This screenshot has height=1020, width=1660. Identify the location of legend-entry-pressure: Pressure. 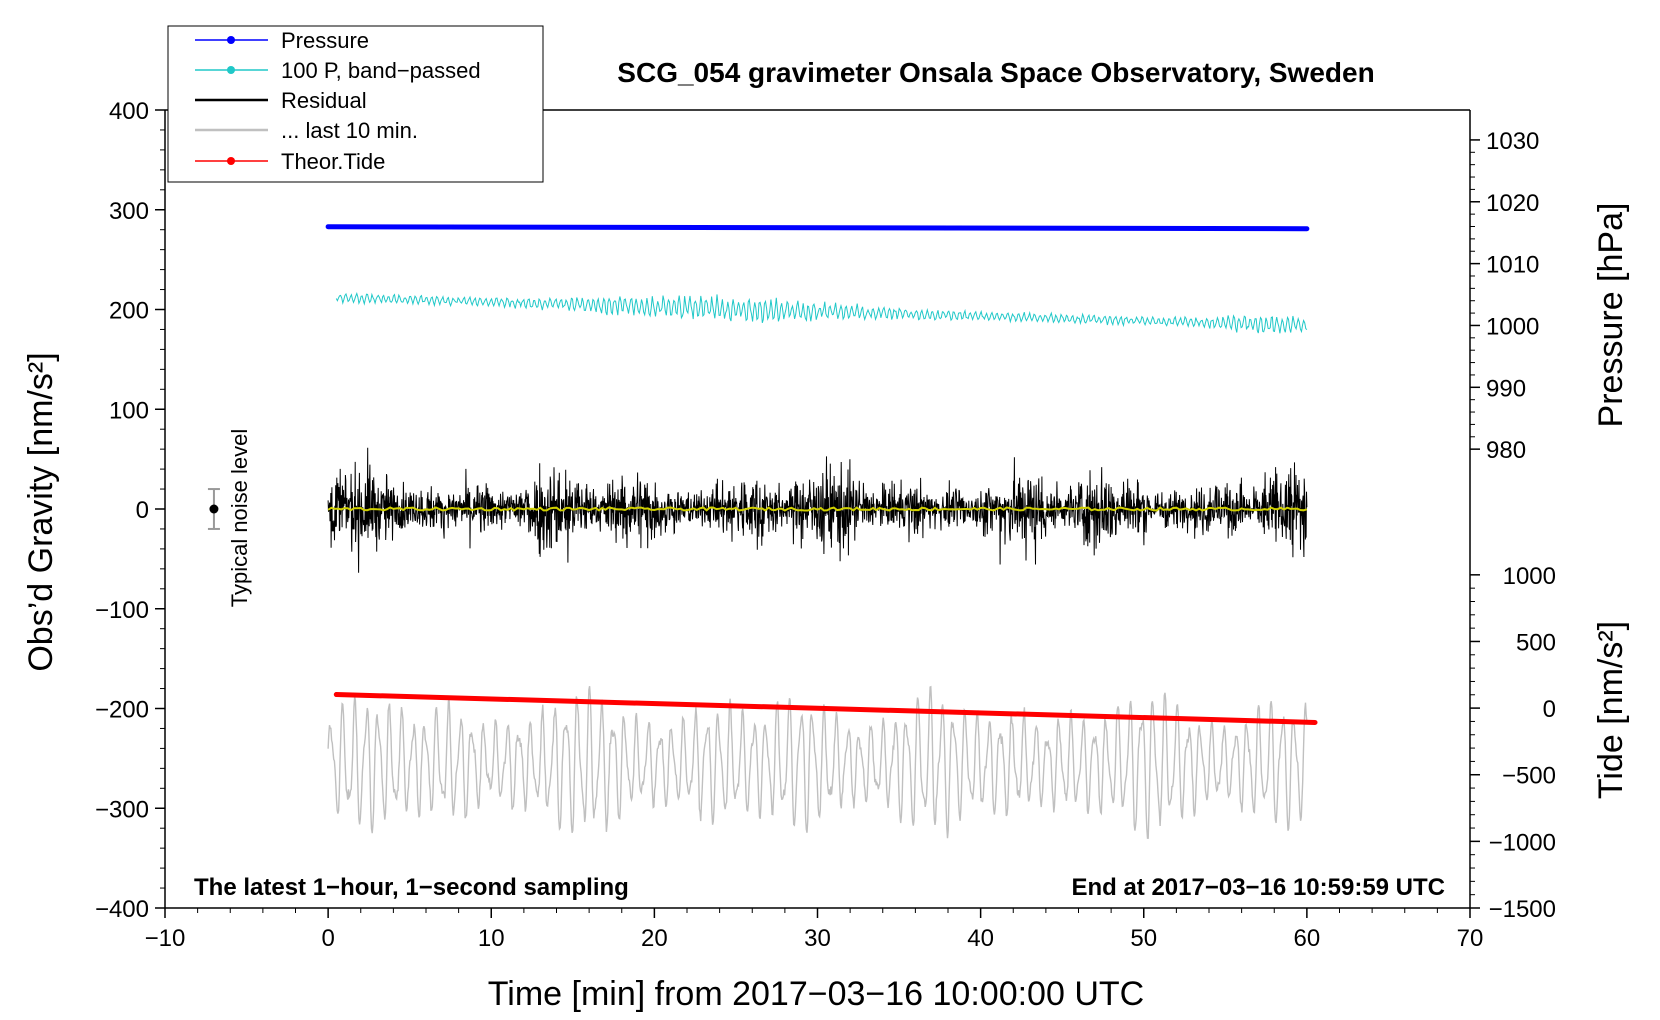
(282, 40).